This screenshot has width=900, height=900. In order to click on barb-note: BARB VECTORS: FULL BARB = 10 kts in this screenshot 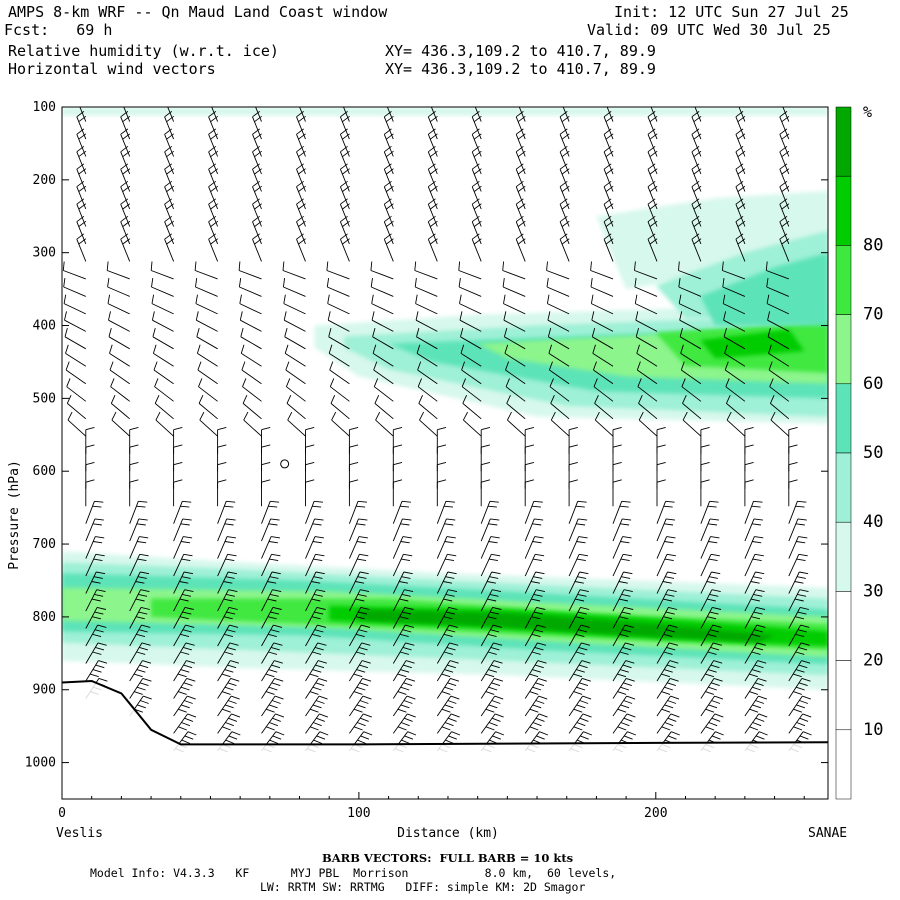, I will do `click(448, 858)`.